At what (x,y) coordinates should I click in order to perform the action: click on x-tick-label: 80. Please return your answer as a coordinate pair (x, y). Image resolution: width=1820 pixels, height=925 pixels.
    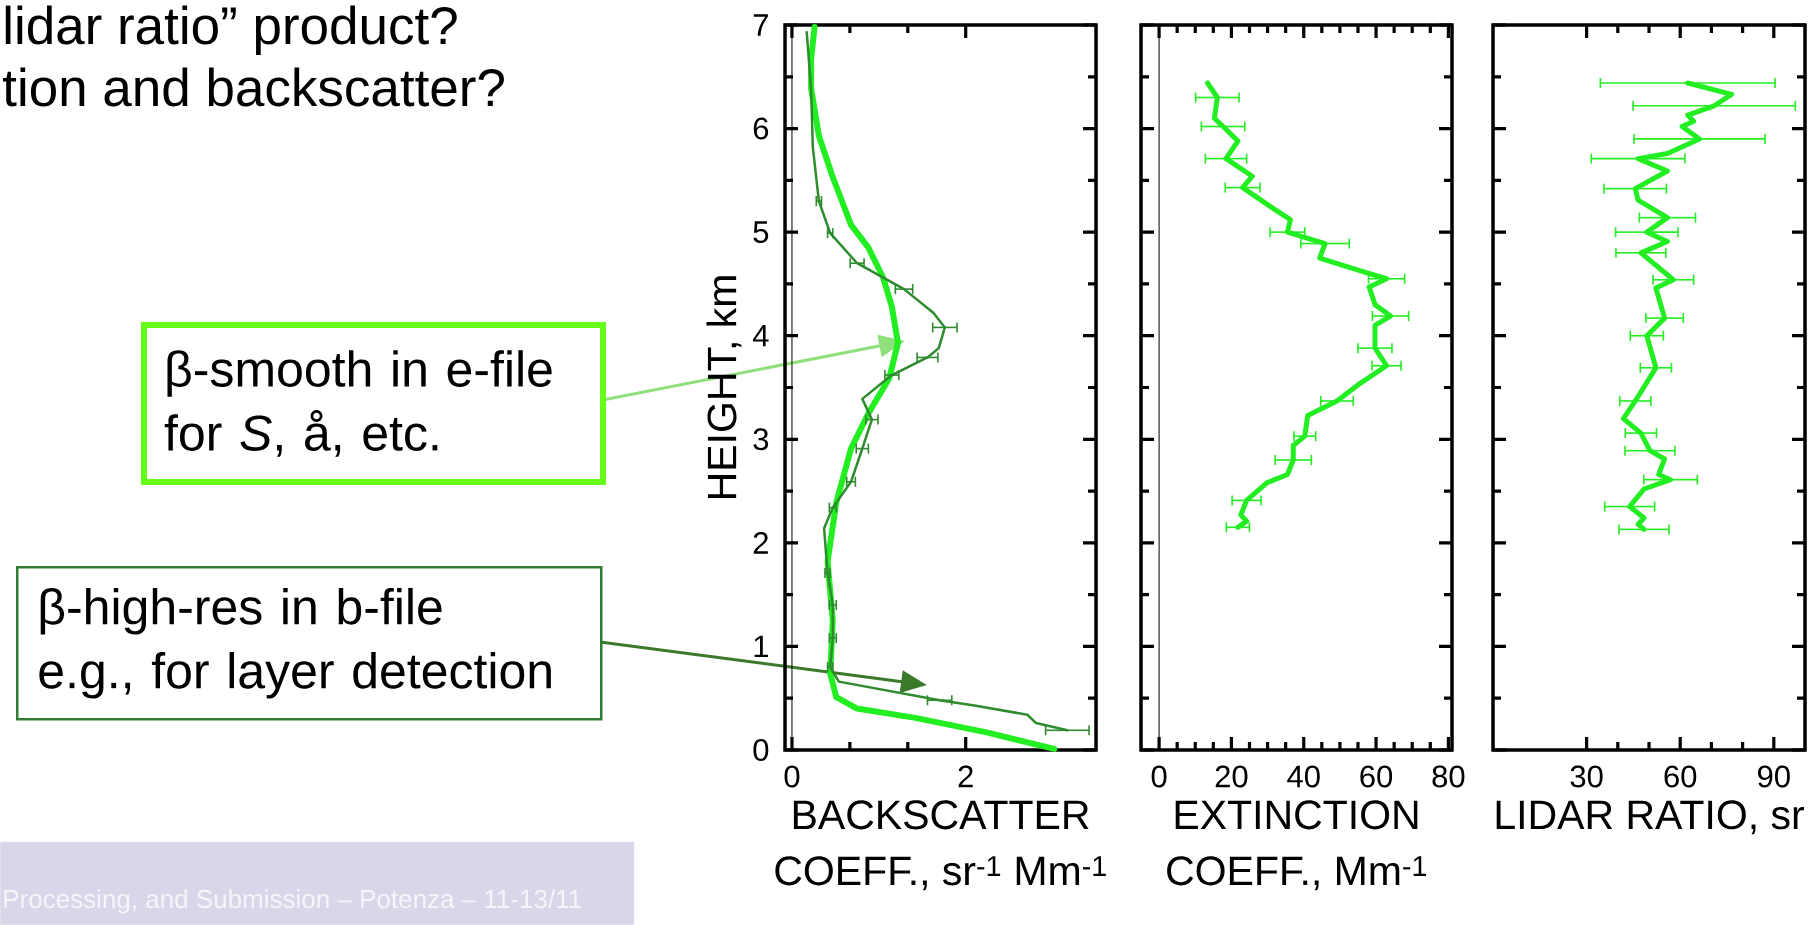
    Looking at the image, I should click on (1448, 776).